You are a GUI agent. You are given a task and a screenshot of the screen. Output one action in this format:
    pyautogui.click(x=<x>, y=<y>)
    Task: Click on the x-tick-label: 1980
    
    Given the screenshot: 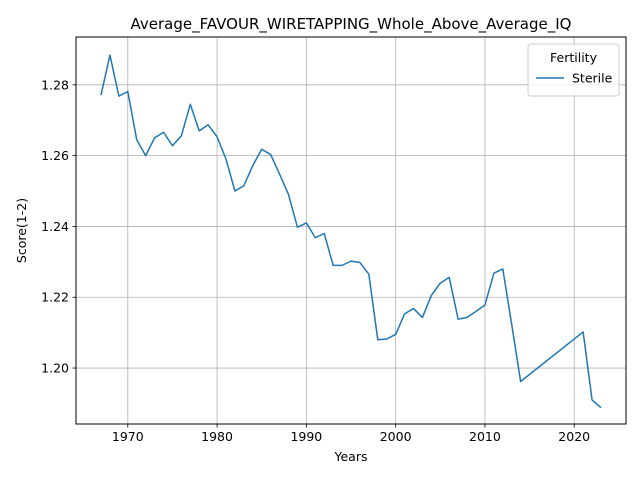 What is the action you would take?
    pyautogui.click(x=217, y=436)
    